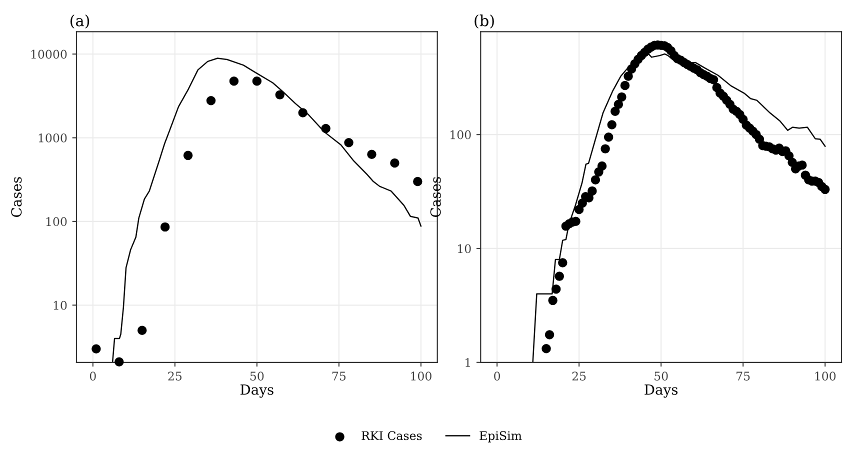  What do you see at coordinates (501, 436) in the screenshot?
I see `legend-label: EpiSim` at bounding box center [501, 436].